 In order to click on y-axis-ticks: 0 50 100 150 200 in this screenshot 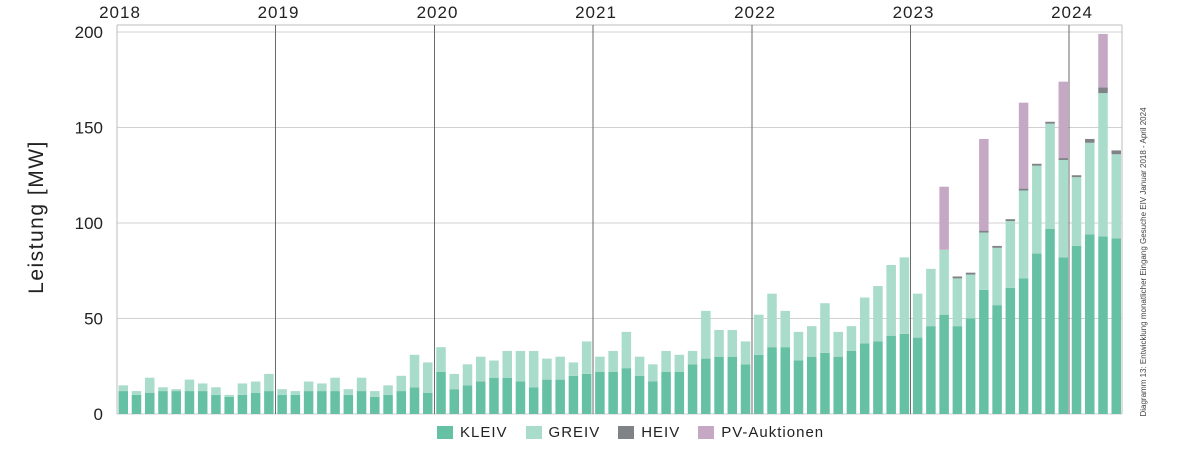, I will do `click(89, 223)`.